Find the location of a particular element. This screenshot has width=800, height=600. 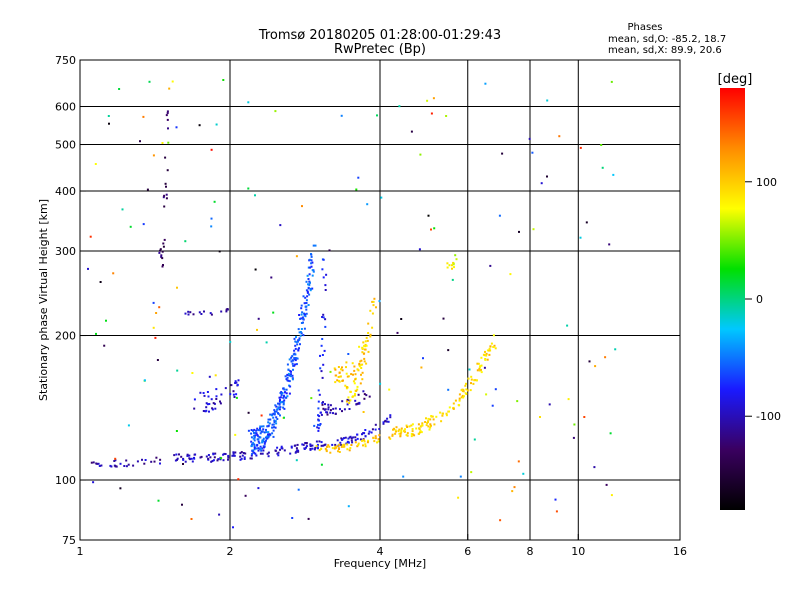

y-tick-label: 600 is located at coordinates (65, 107).